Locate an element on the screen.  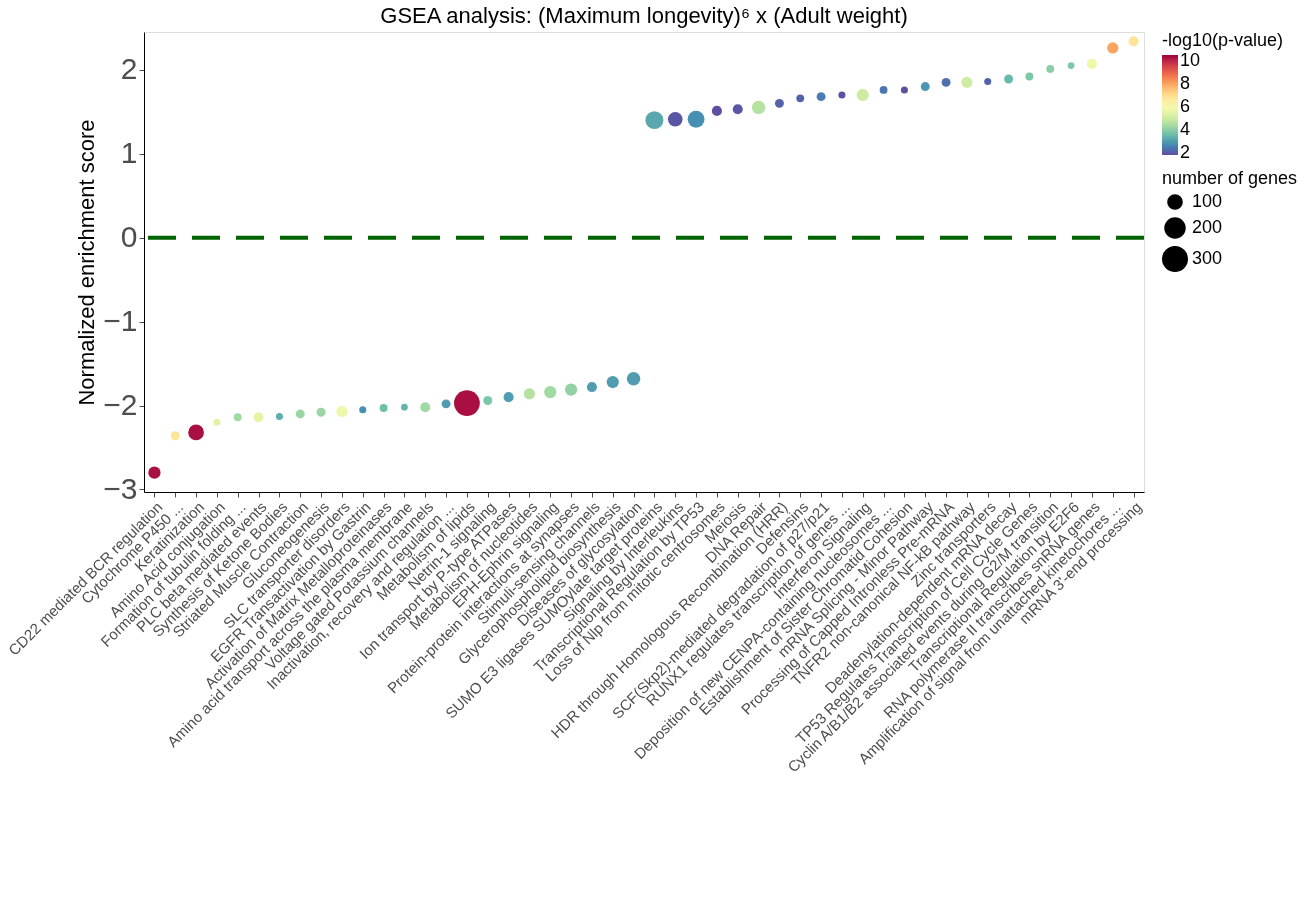
legend-label: 200 is located at coordinates (1207, 227).